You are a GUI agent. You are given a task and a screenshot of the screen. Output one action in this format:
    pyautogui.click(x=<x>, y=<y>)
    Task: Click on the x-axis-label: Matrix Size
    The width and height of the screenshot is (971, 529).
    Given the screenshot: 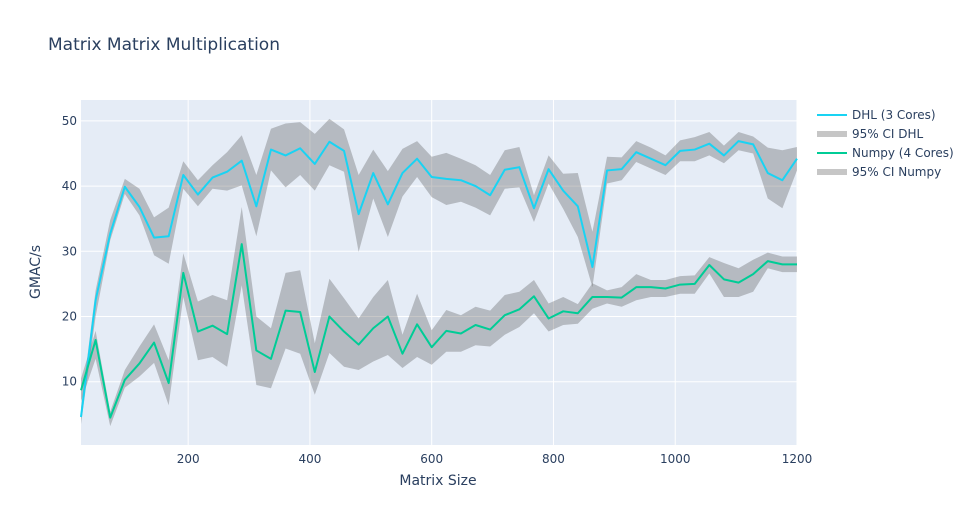 What is the action you would take?
    pyautogui.click(x=437, y=481)
    